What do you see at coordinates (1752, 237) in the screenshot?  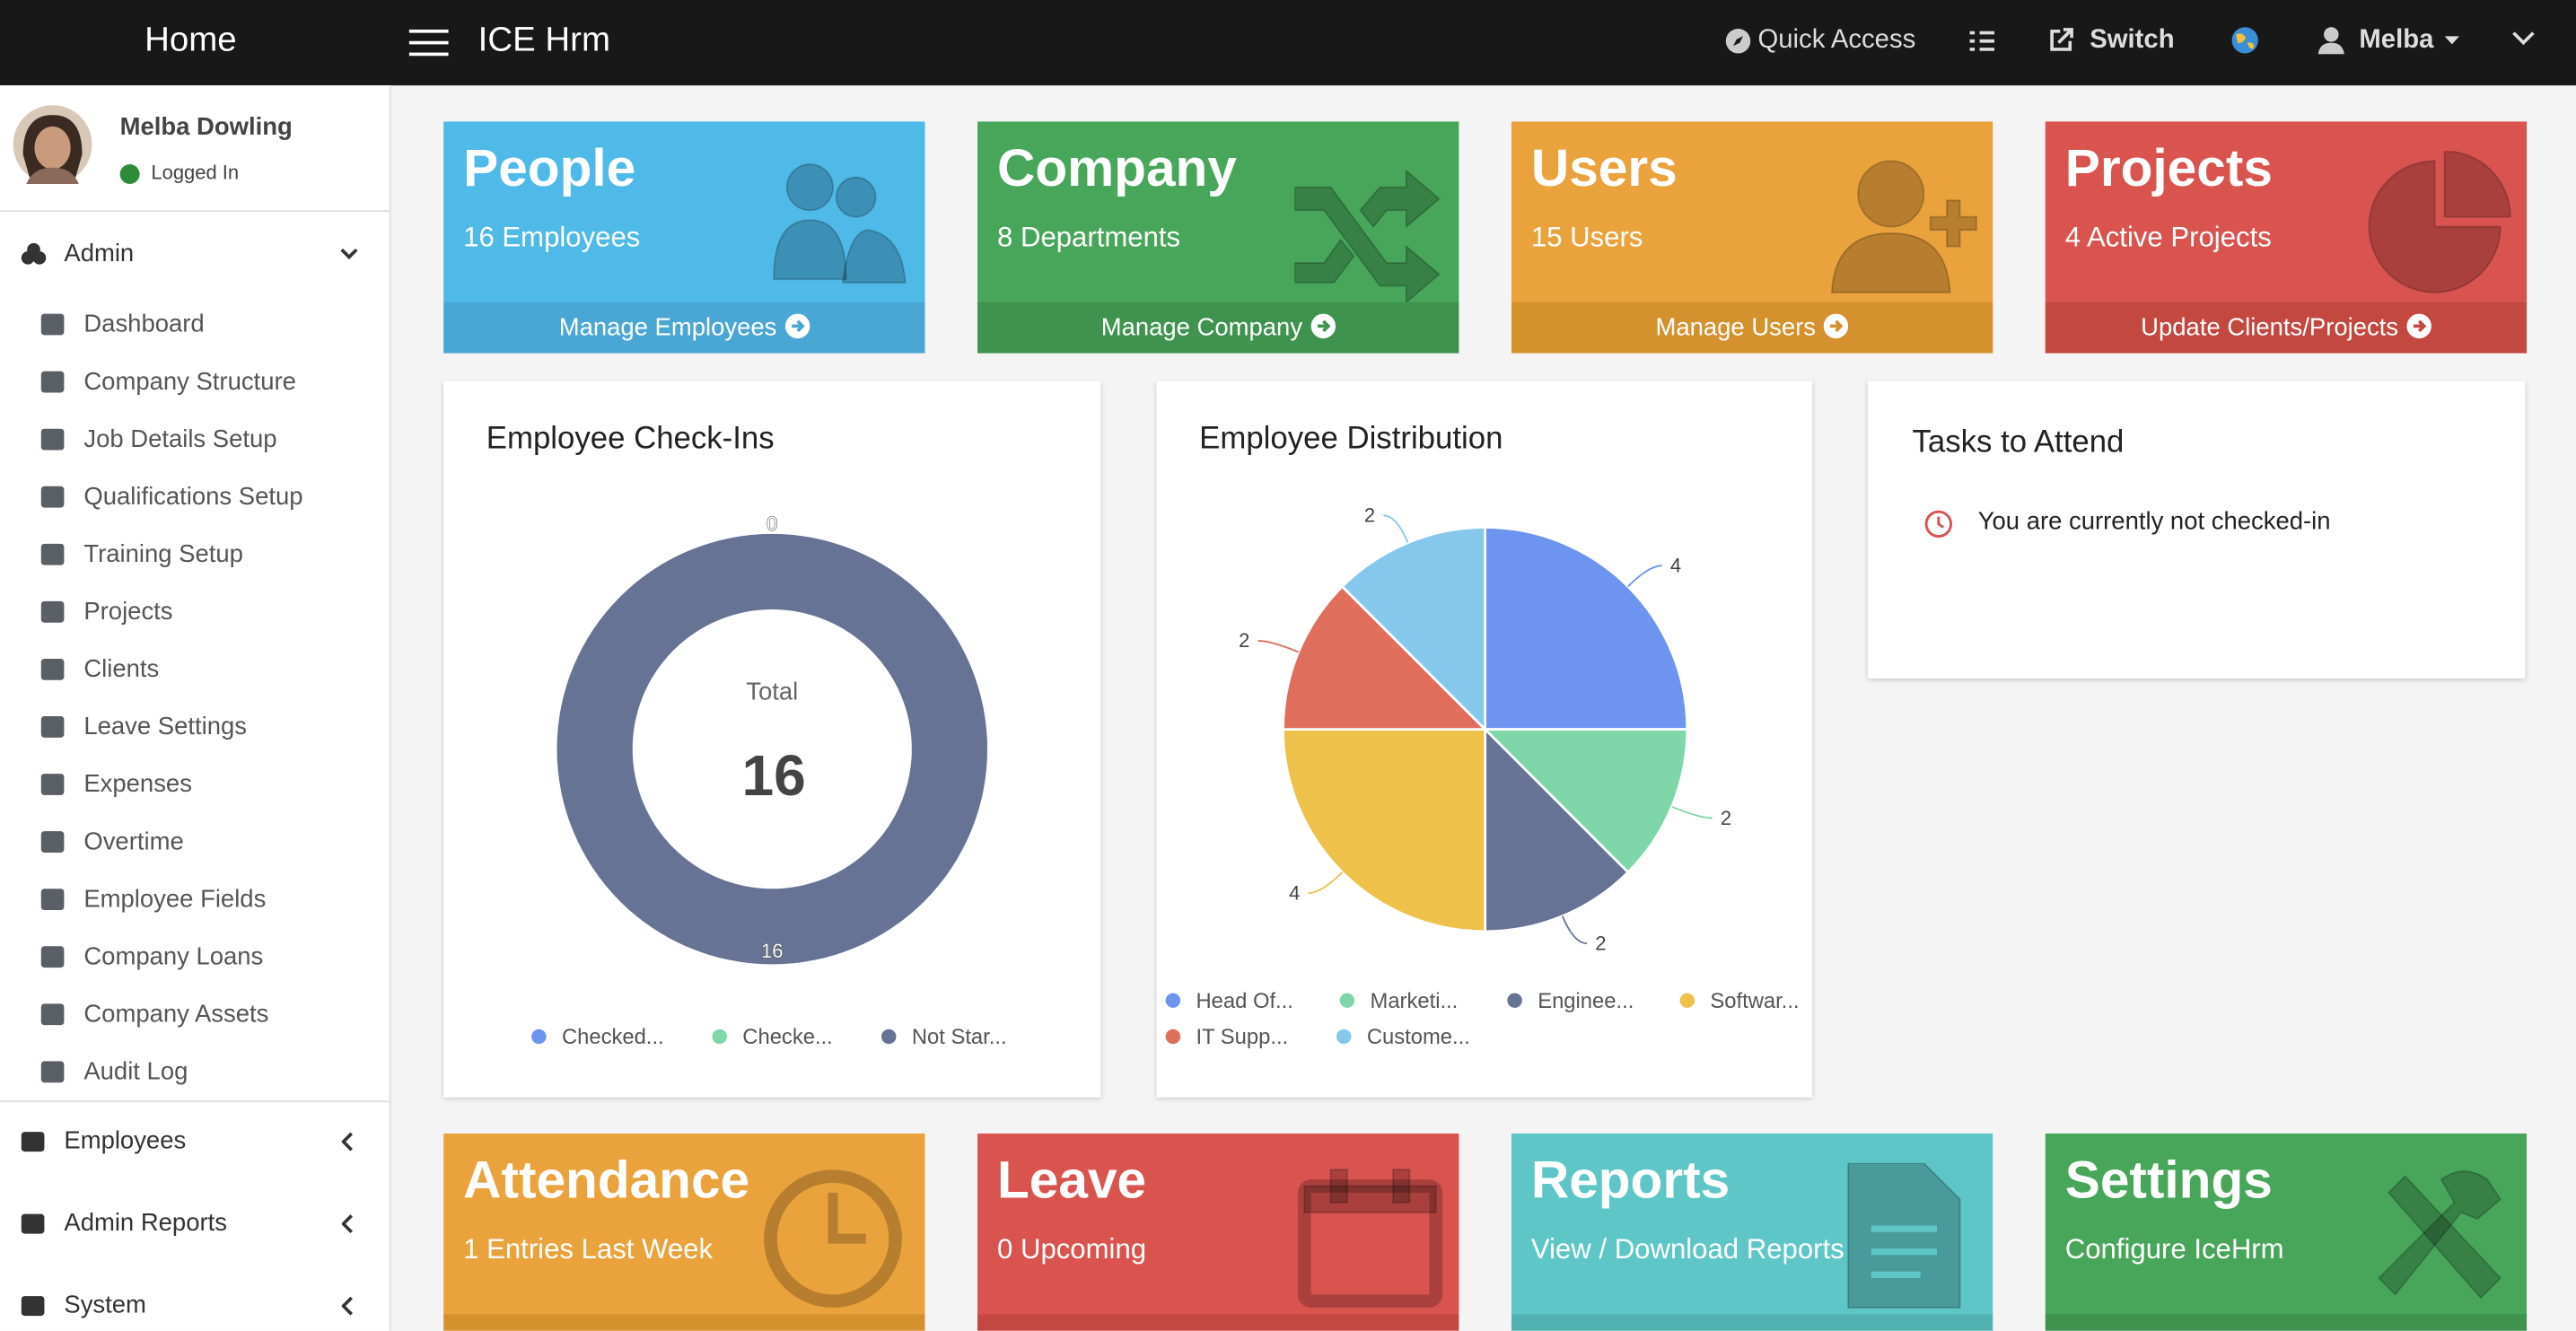 I see `dashboard-card: Users 15 Users Manage Users` at bounding box center [1752, 237].